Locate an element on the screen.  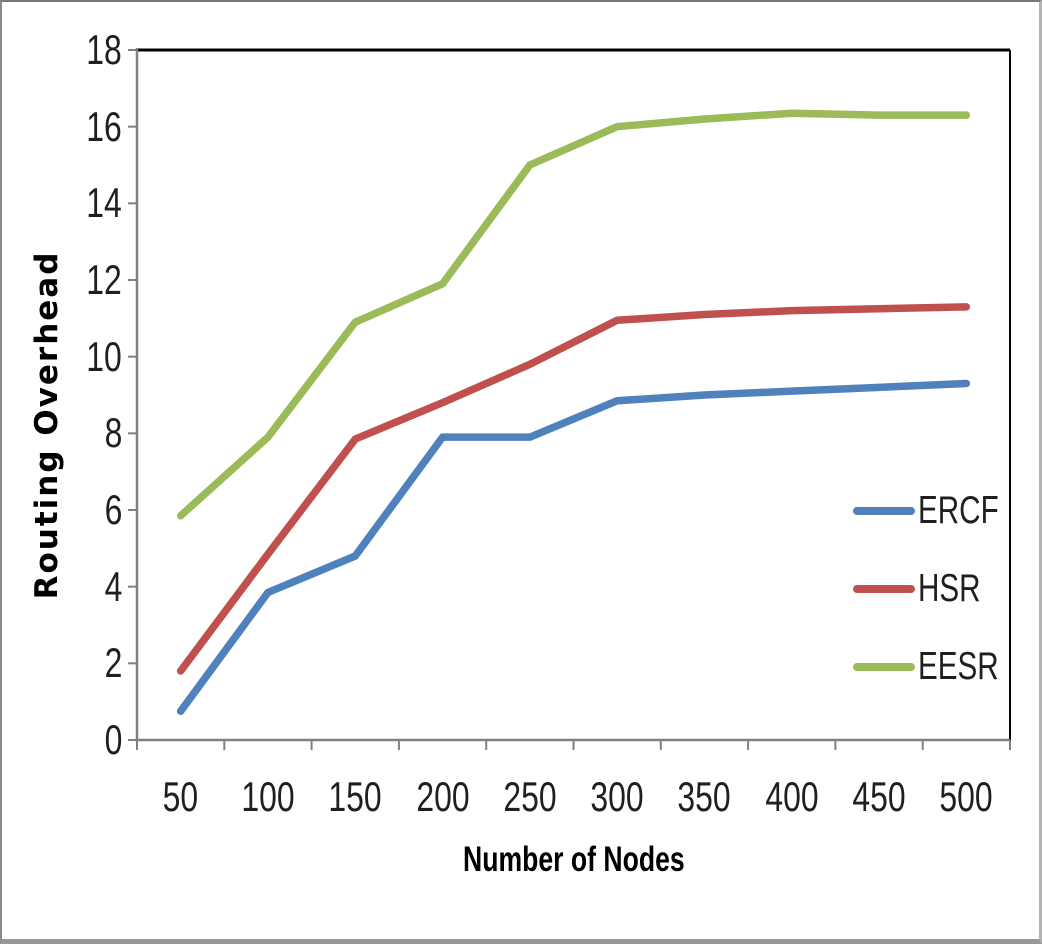
y-tick-label: 6 is located at coordinates (113, 509).